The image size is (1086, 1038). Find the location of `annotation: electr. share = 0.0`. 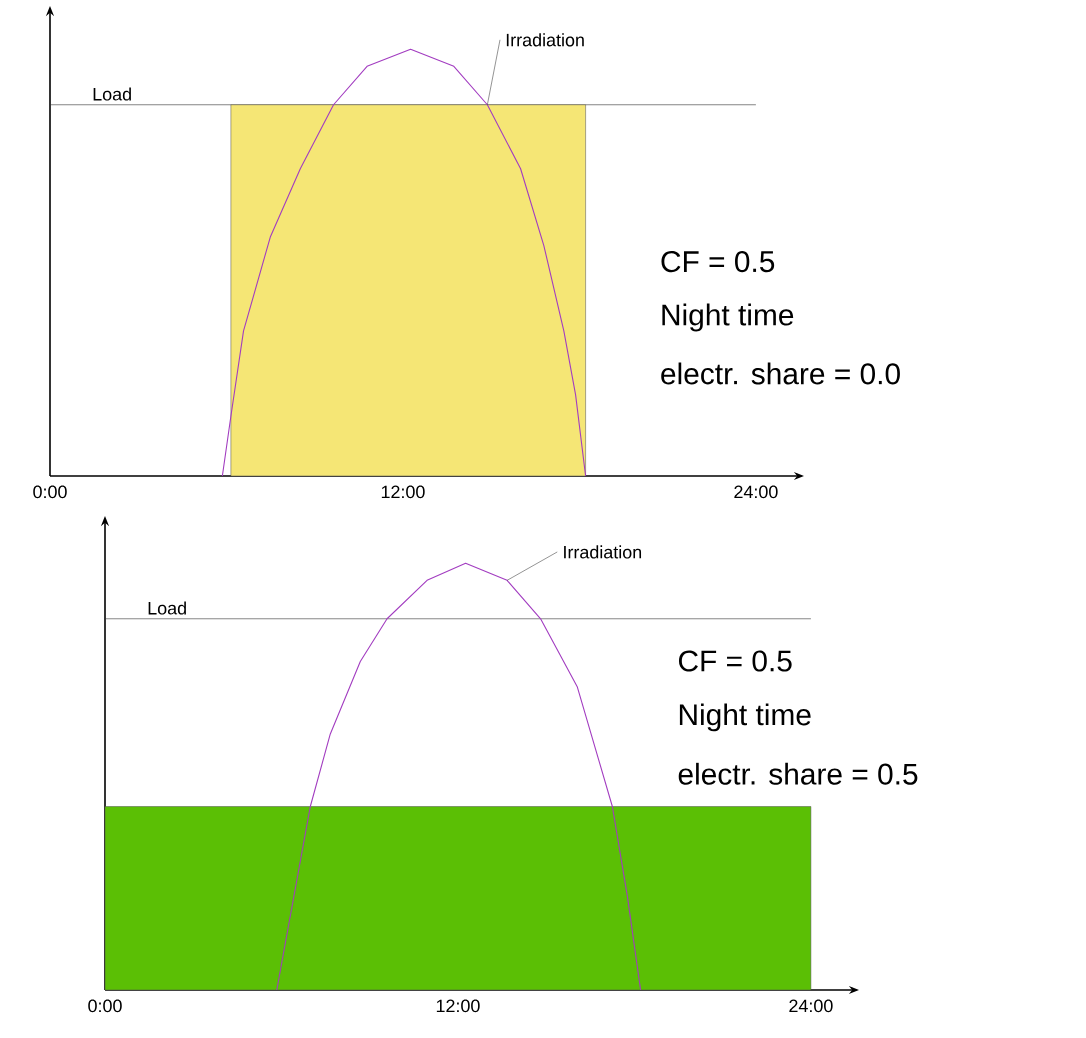

annotation: electr. share = 0.0 is located at coordinates (780, 373).